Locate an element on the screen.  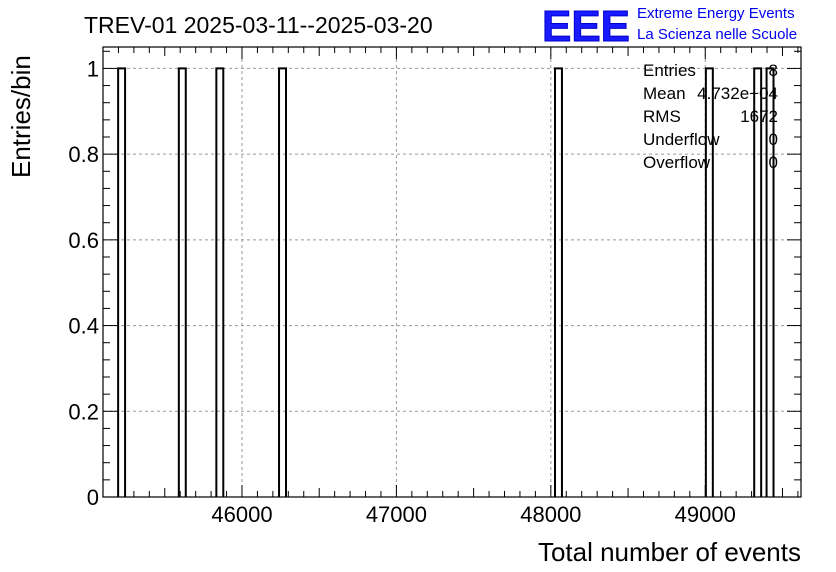
y-tick-label: 1 is located at coordinates (93, 68).